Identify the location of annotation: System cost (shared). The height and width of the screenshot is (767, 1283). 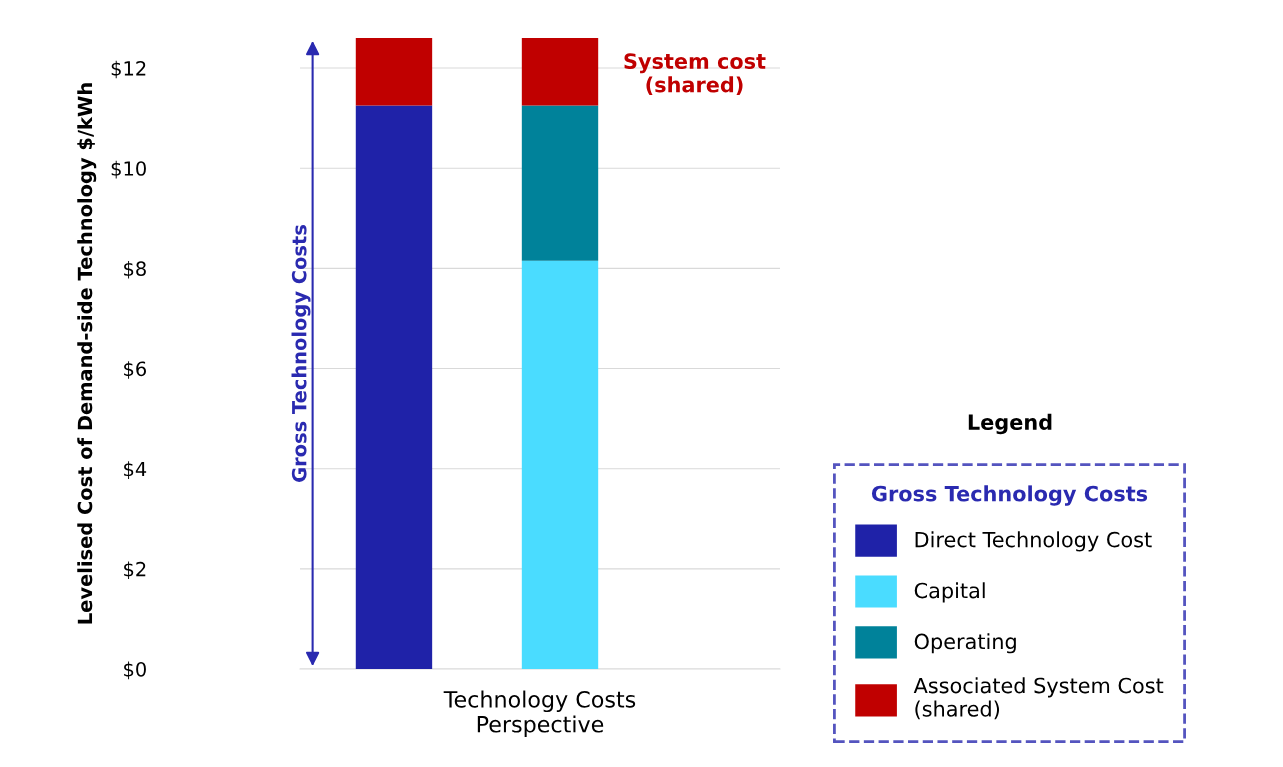
(695, 74).